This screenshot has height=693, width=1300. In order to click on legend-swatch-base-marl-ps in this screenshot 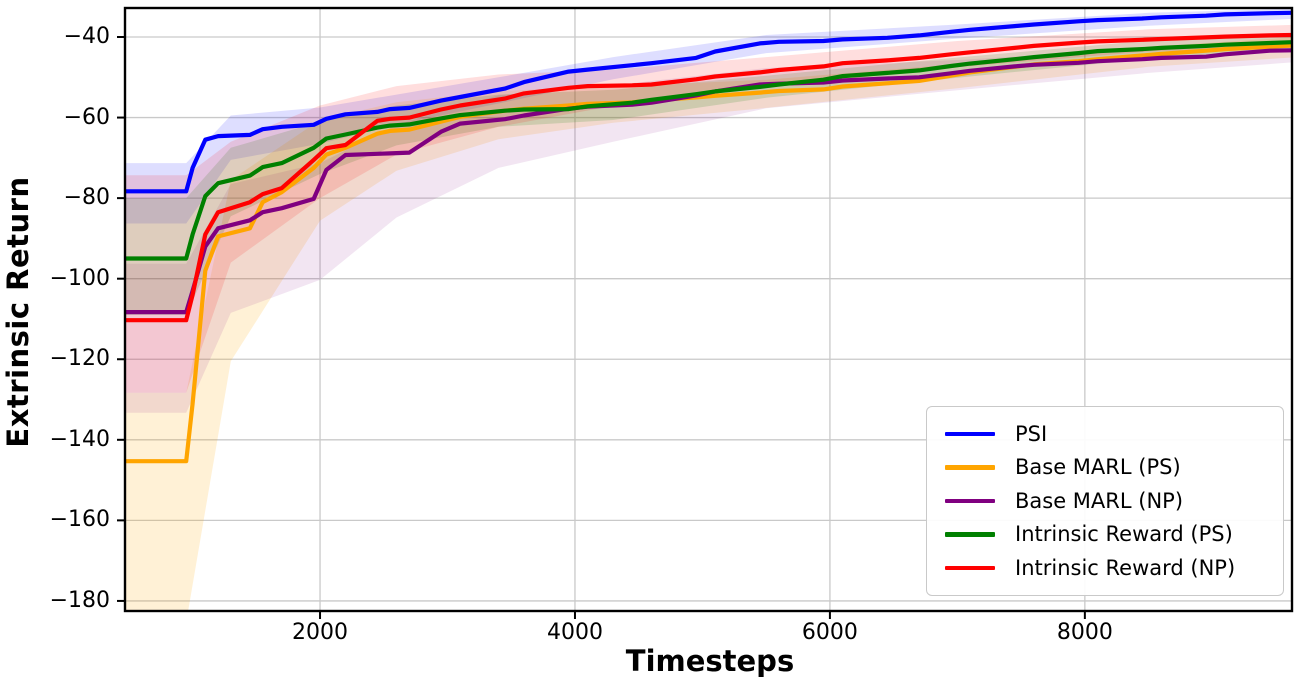, I will do `click(970, 467)`.